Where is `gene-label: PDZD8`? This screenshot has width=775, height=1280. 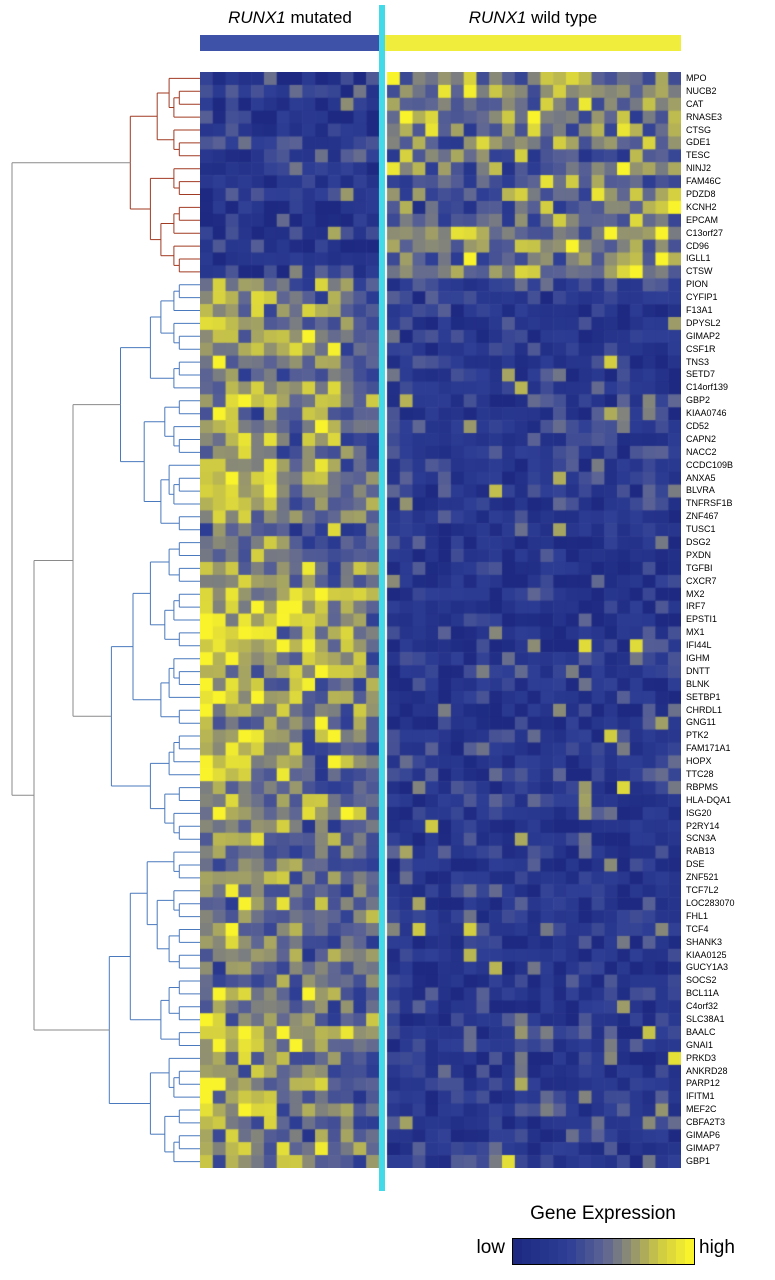 gene-label: PDZD8 is located at coordinates (701, 193).